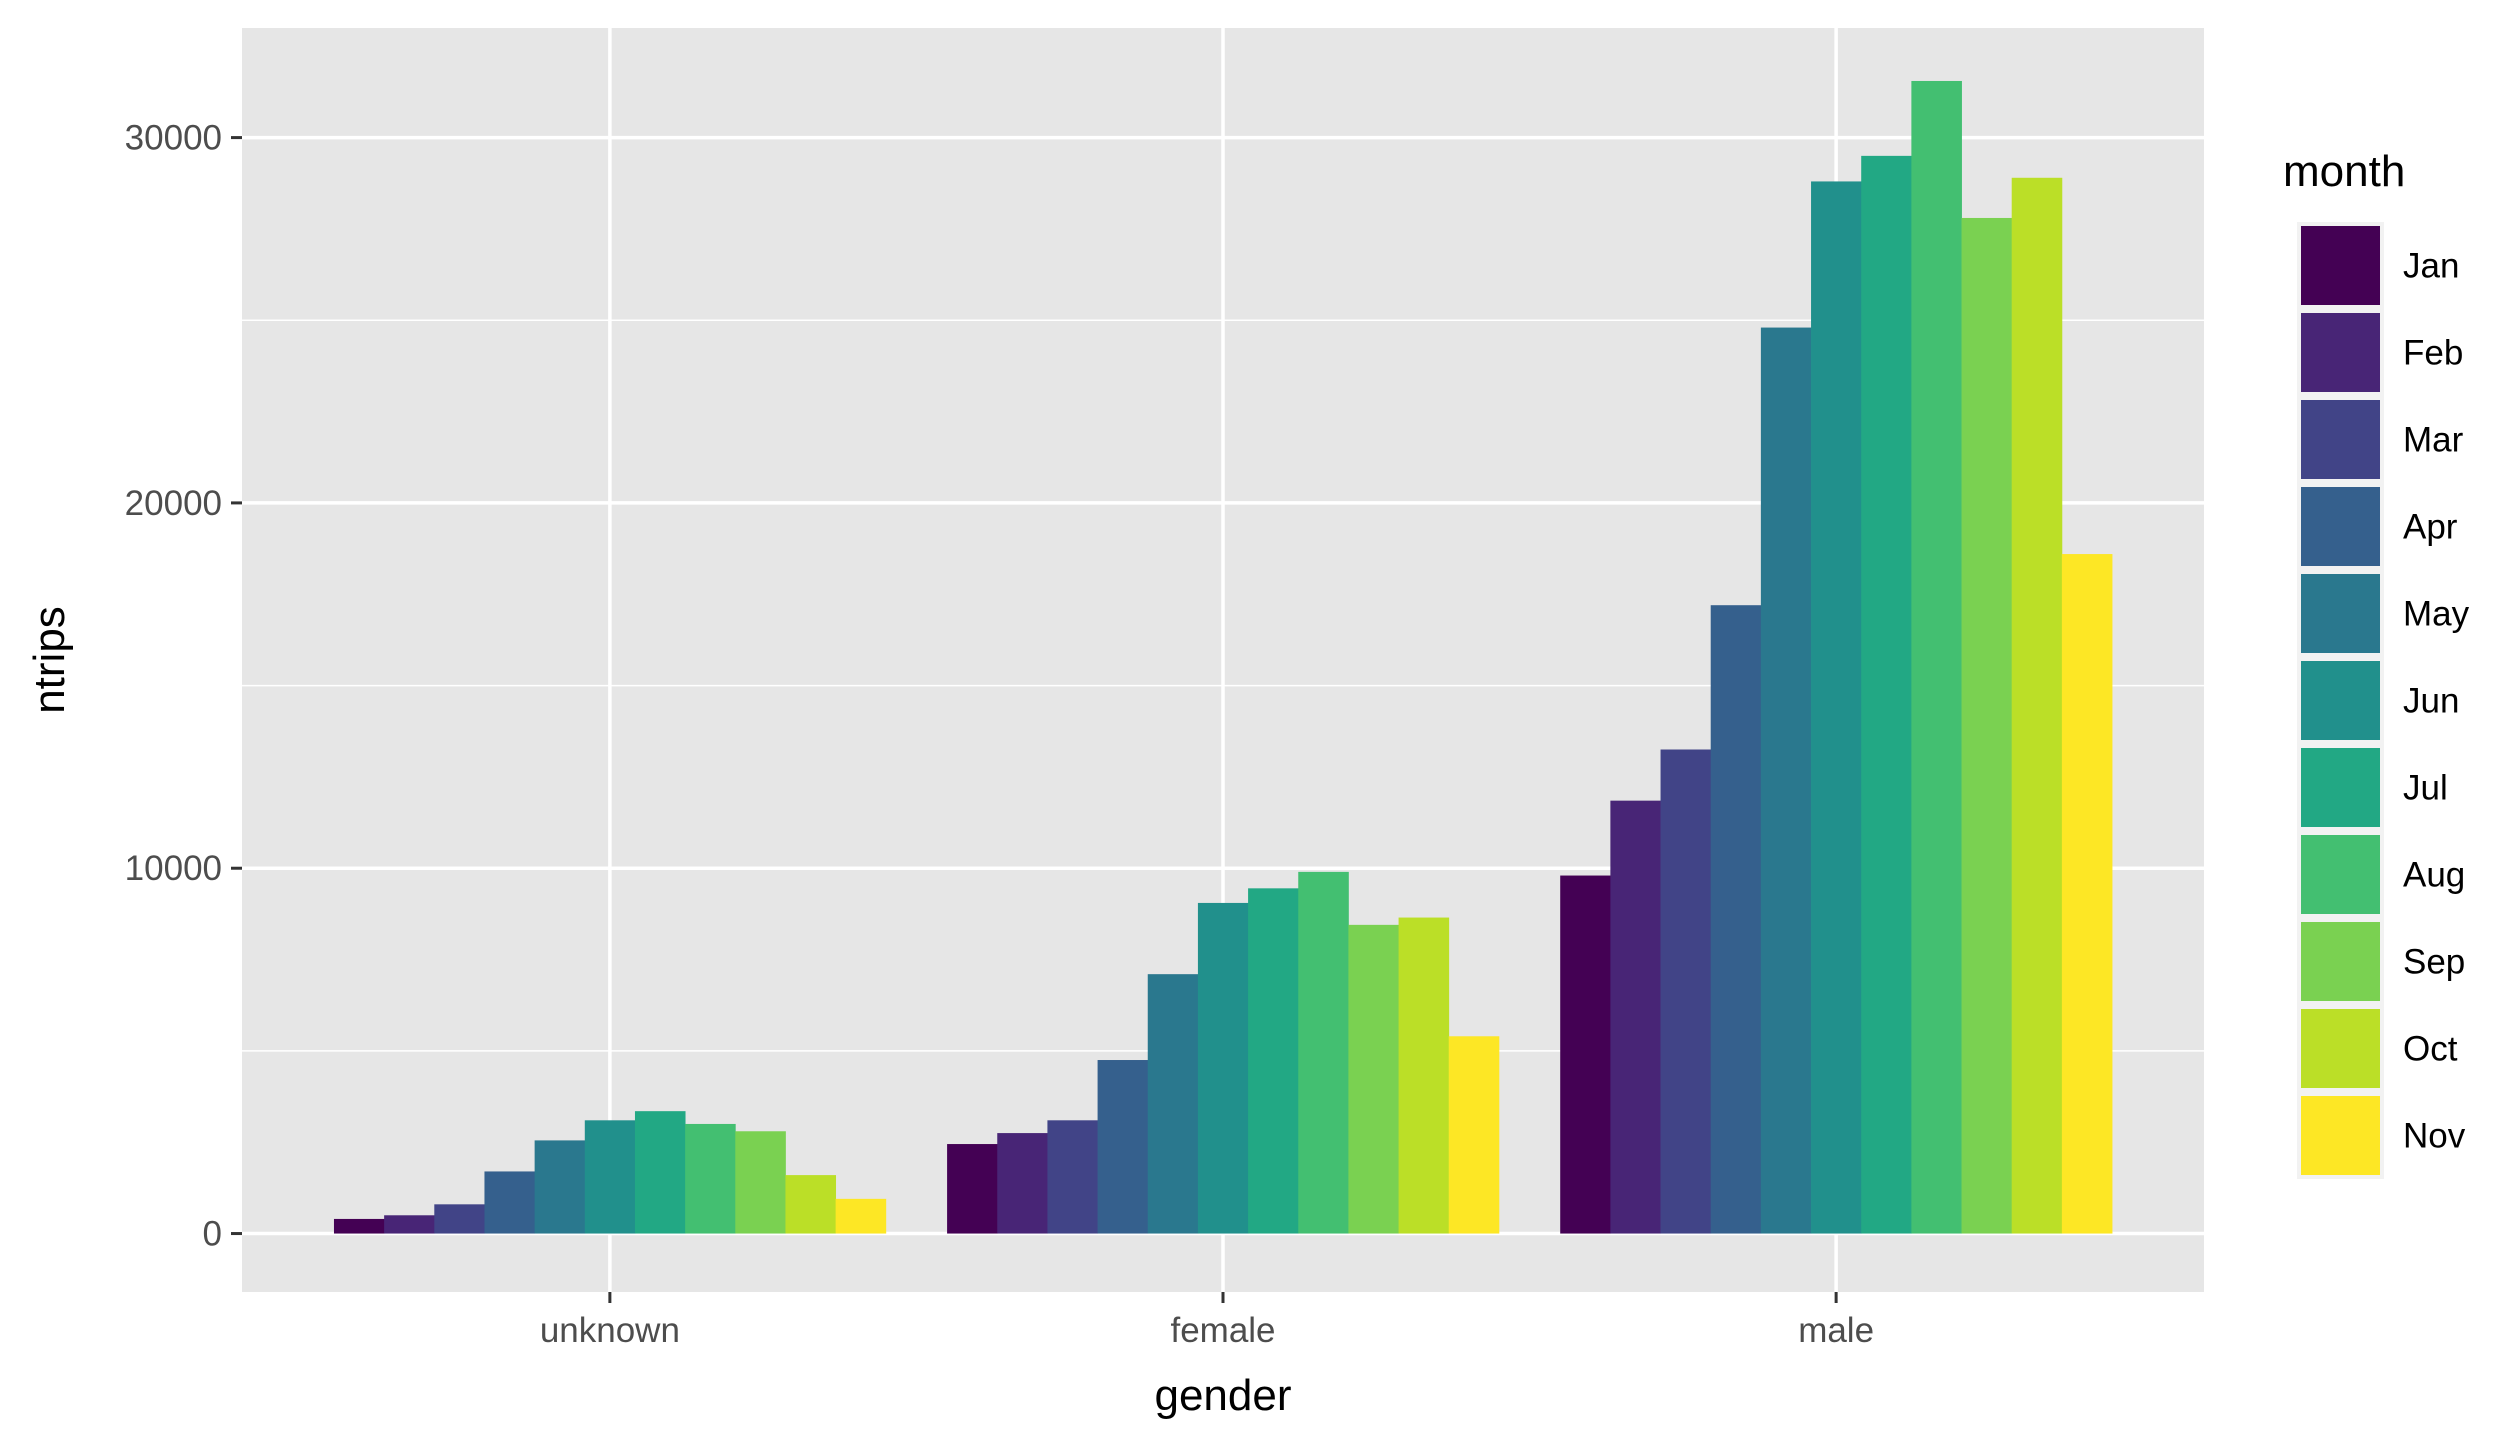  Describe the element at coordinates (2425, 788) in the screenshot. I see `legend-label-jul: Jul` at that location.